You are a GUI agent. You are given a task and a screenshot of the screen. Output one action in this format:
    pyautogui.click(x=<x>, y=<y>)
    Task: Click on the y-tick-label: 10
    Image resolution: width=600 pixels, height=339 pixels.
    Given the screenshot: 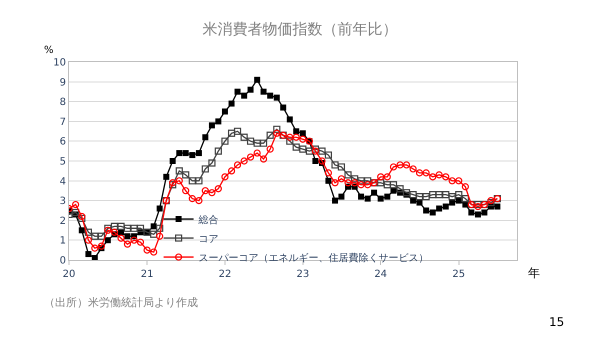 What is the action you would take?
    pyautogui.click(x=59, y=63)
    